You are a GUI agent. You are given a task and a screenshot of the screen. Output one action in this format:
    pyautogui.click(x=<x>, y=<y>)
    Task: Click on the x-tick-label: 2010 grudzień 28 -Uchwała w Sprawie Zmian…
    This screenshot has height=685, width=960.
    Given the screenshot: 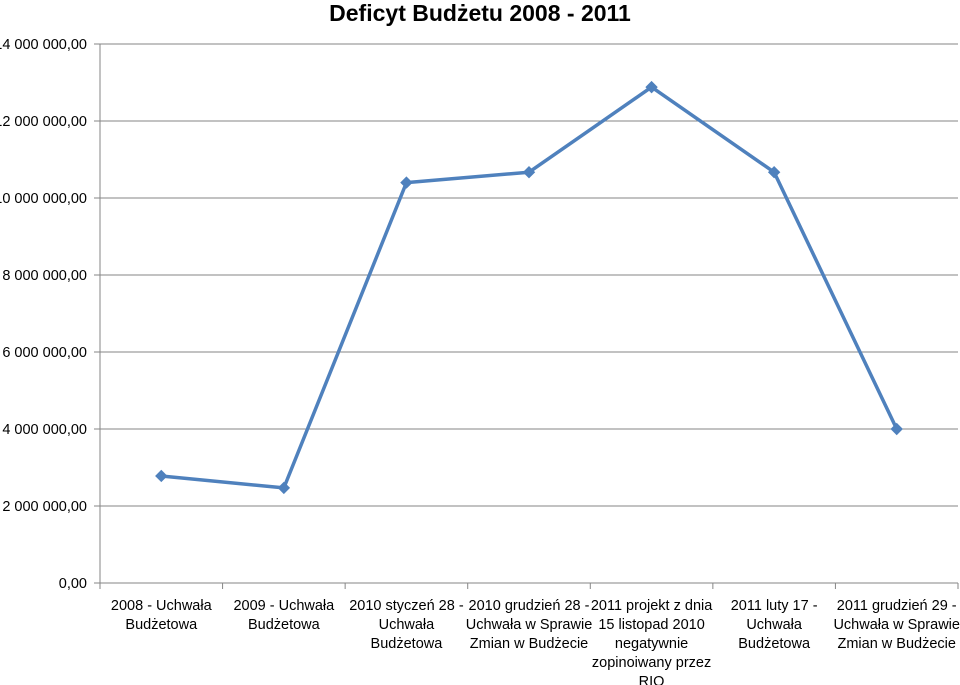 What is the action you would take?
    pyautogui.click(x=529, y=625)
    